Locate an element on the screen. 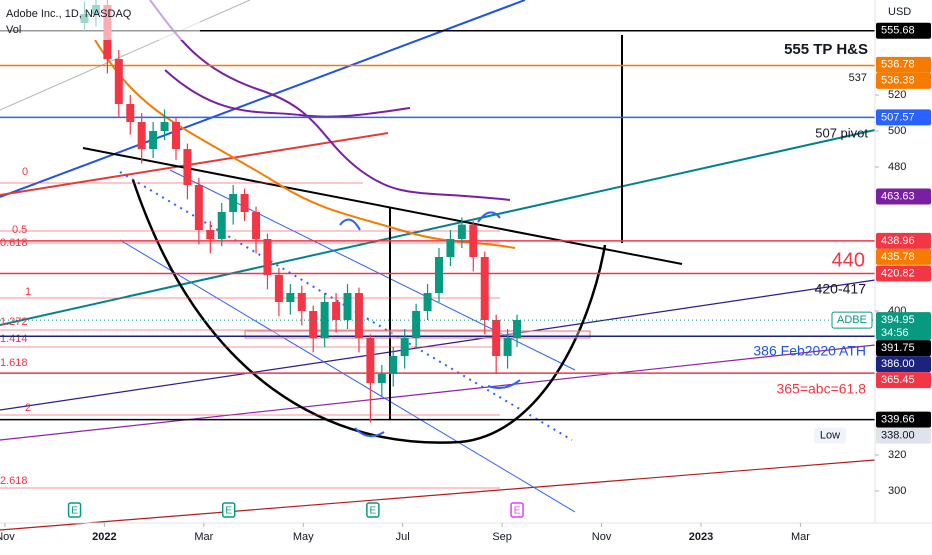 The image size is (932, 555). price-label: 435.78 is located at coordinates (898, 257).